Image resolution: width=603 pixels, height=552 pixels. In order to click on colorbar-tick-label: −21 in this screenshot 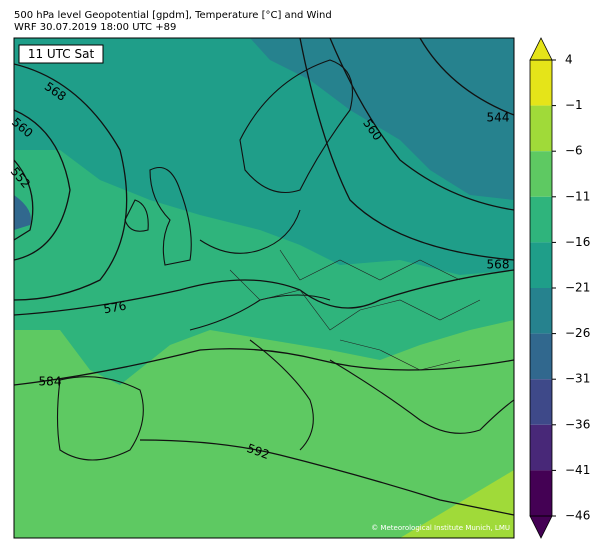, I will do `click(577, 288)`.